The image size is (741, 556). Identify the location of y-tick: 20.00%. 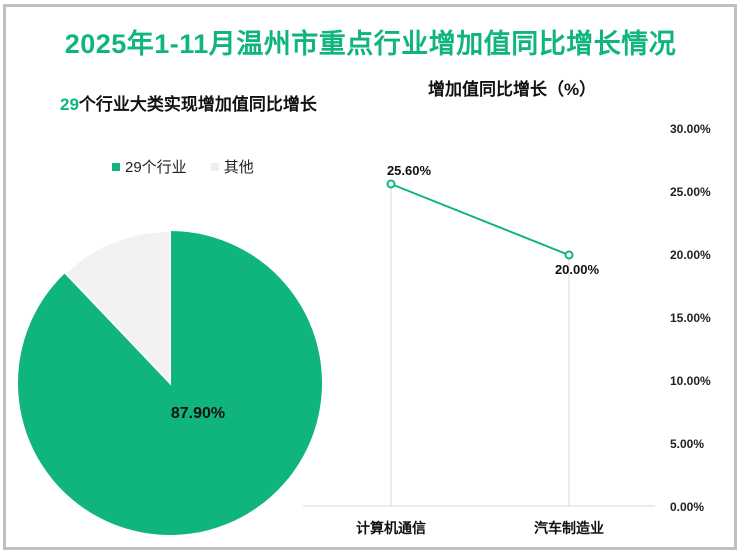
(690, 255).